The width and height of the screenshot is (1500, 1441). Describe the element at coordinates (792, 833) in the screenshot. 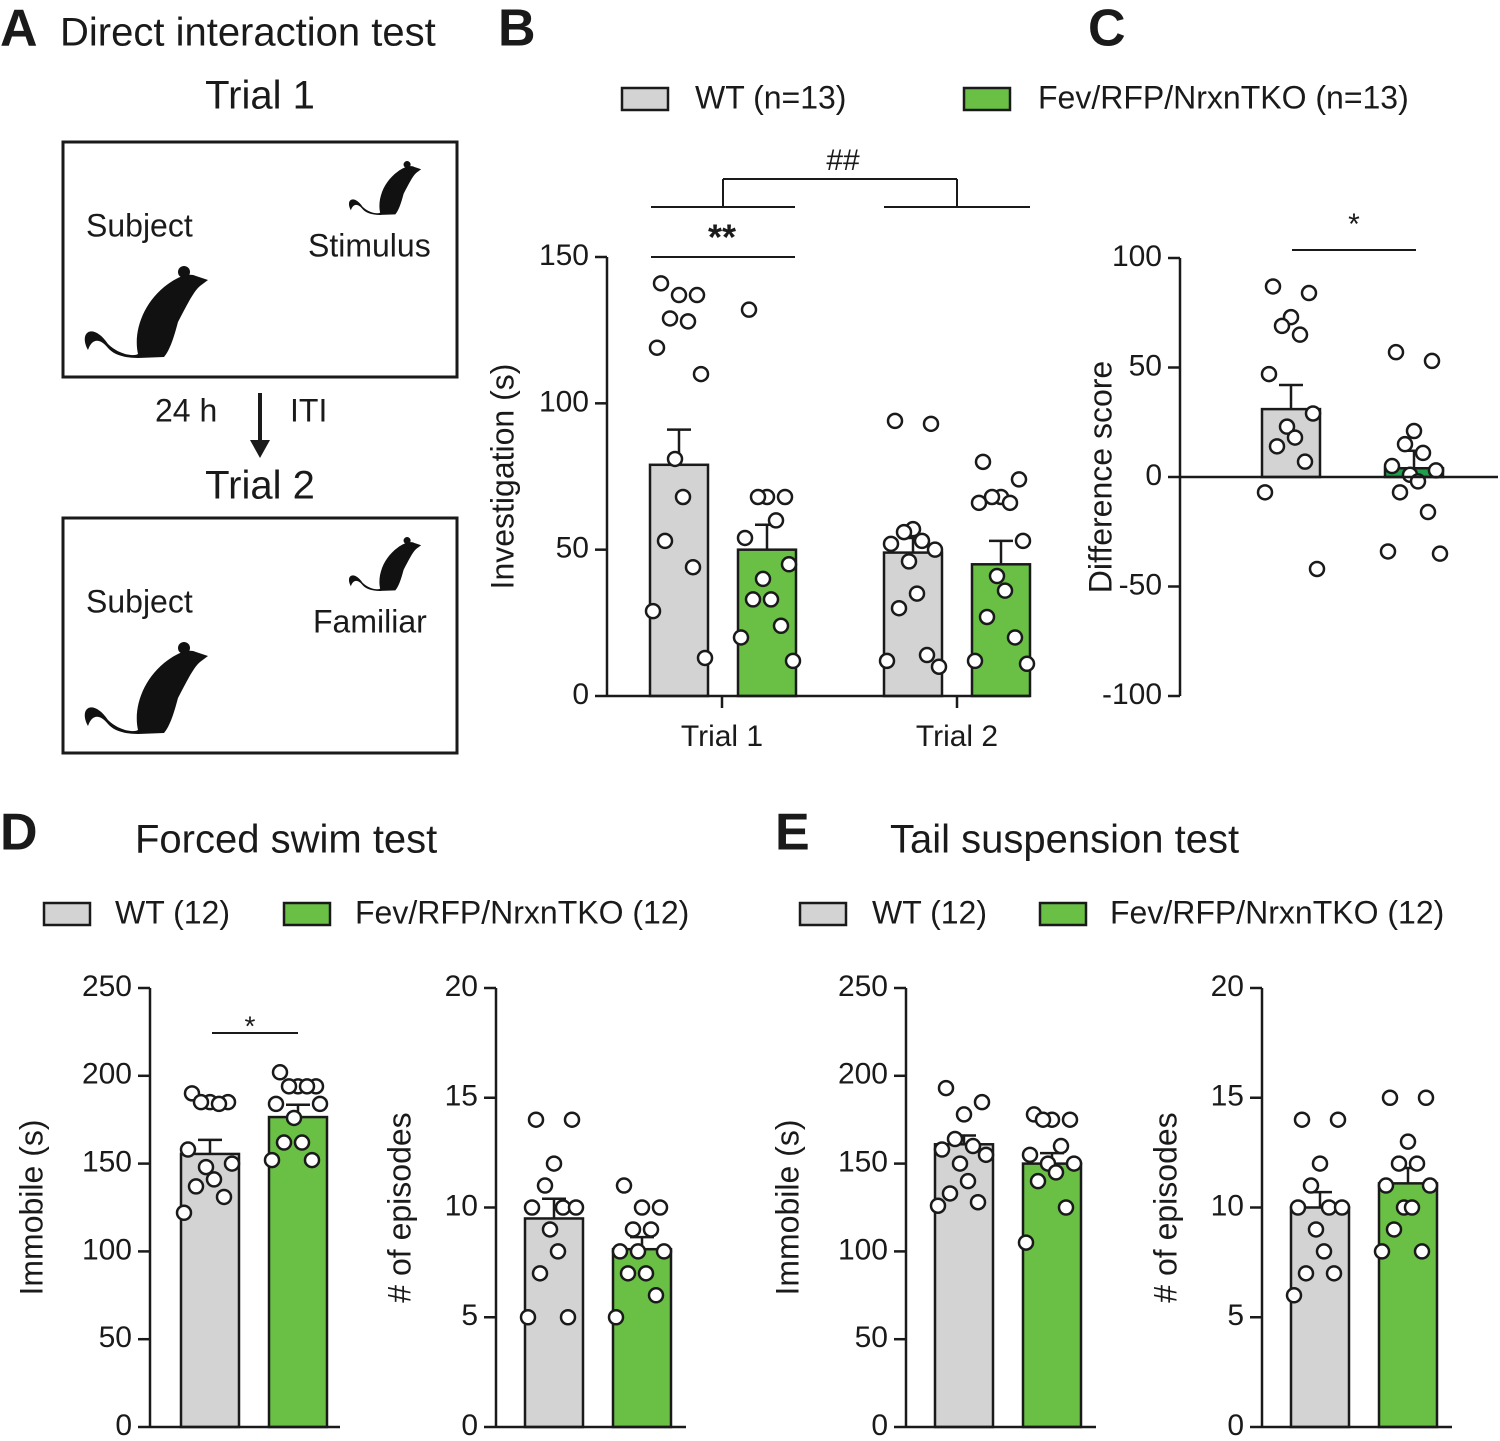

I see `panel-label: E` at that location.